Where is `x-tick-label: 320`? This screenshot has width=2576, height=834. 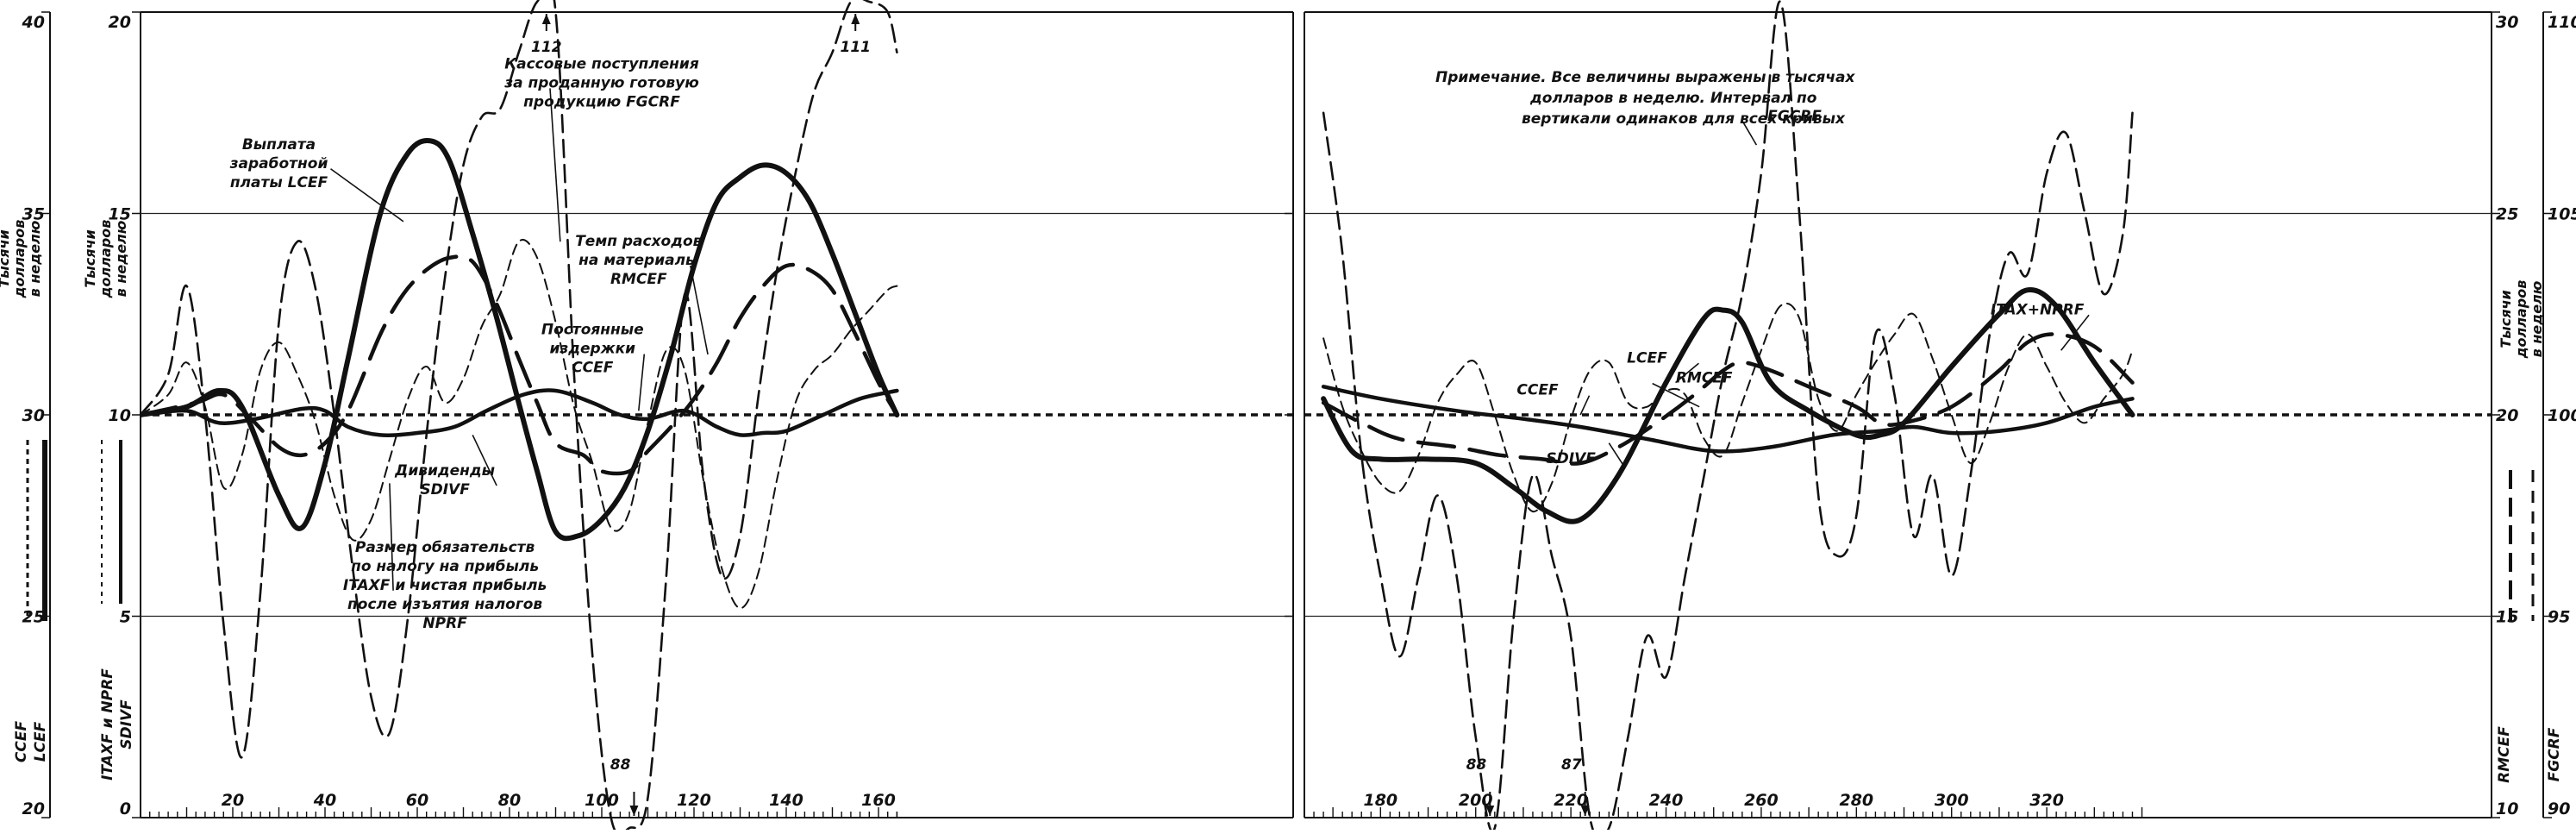
x-tick-label: 320 is located at coordinates (2047, 800).